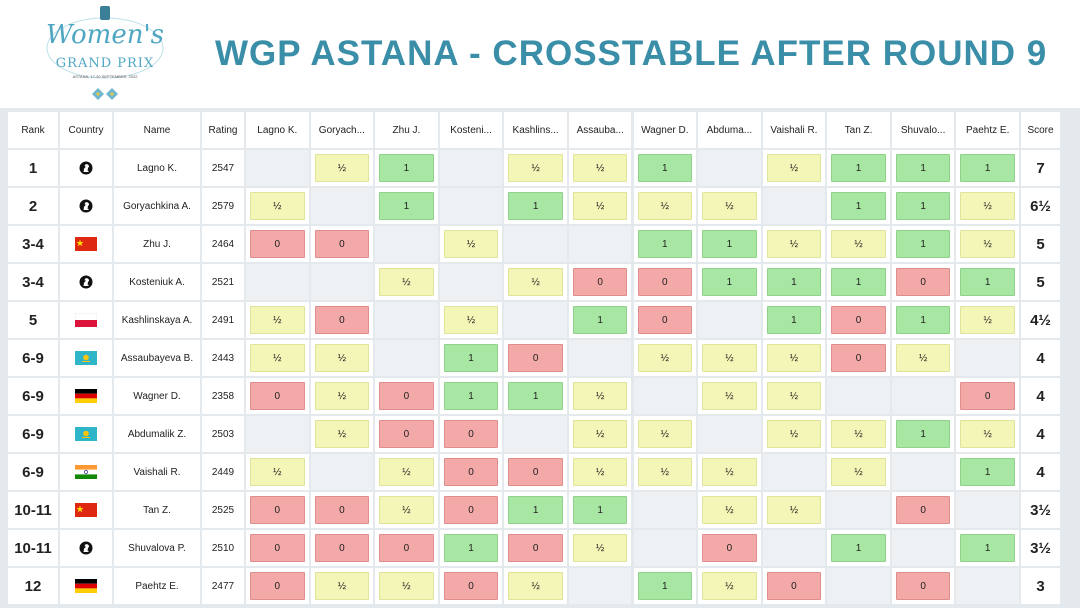 The image size is (1080, 608). I want to click on score: 3, so click(1040, 586).